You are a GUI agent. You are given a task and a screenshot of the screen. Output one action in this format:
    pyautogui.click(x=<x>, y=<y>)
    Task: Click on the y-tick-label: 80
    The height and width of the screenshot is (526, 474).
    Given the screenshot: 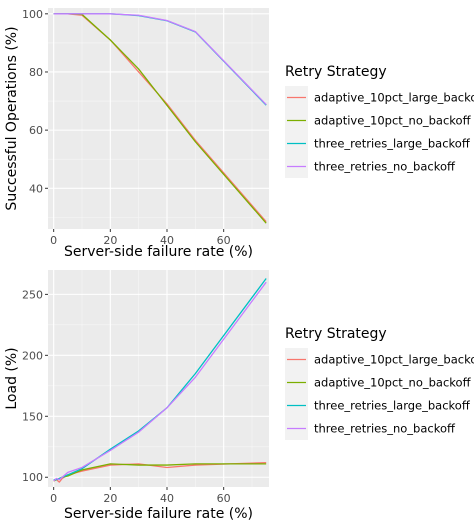 What is the action you would take?
    pyautogui.click(x=36, y=72)
    